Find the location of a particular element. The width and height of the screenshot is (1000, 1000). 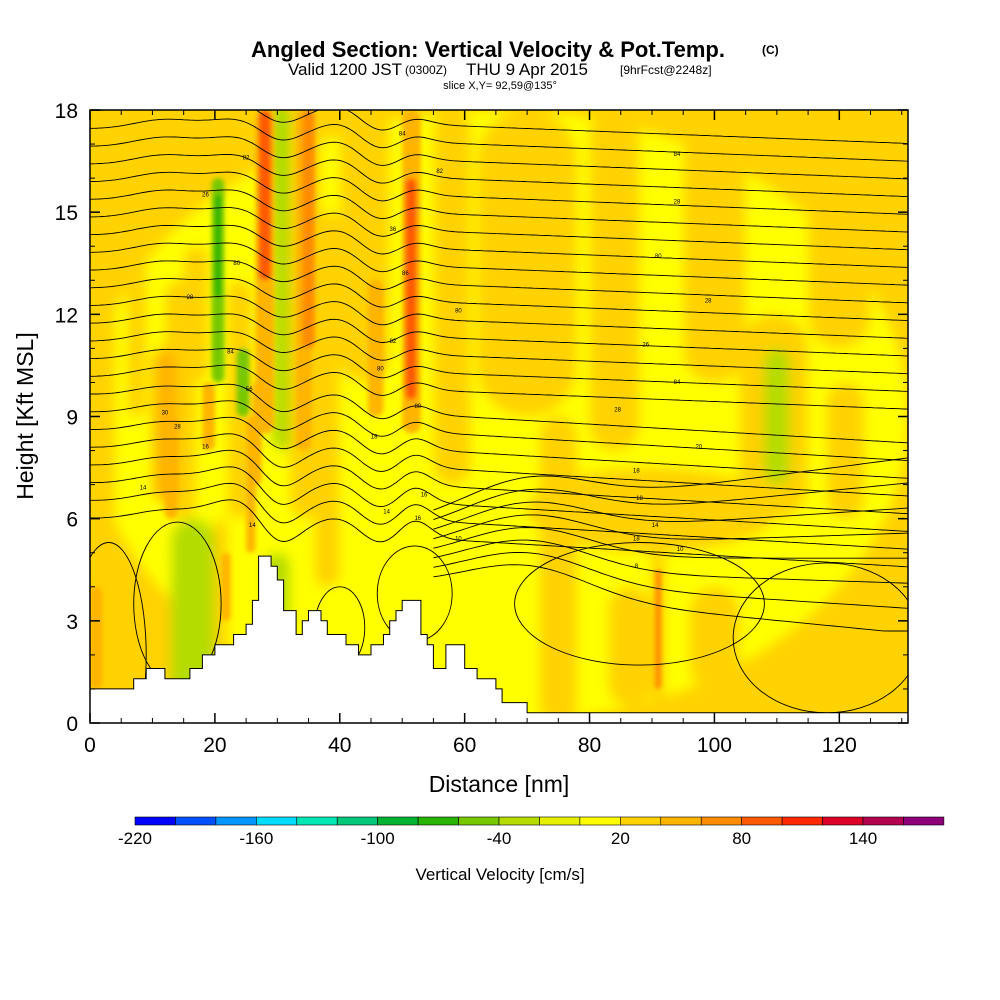

contour-value-label: 36 is located at coordinates (393, 230).